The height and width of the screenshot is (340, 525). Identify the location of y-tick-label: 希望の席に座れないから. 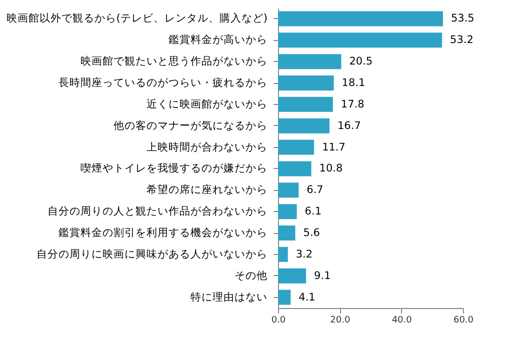
(207, 189).